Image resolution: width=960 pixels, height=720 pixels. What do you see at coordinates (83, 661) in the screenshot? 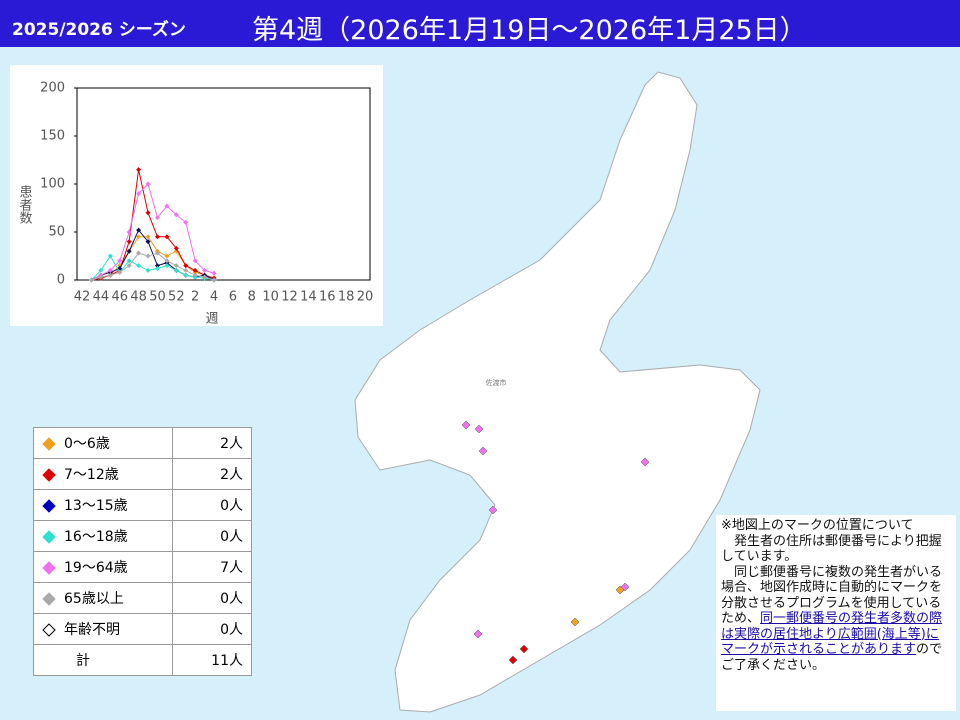
I see `age-label: 計` at bounding box center [83, 661].